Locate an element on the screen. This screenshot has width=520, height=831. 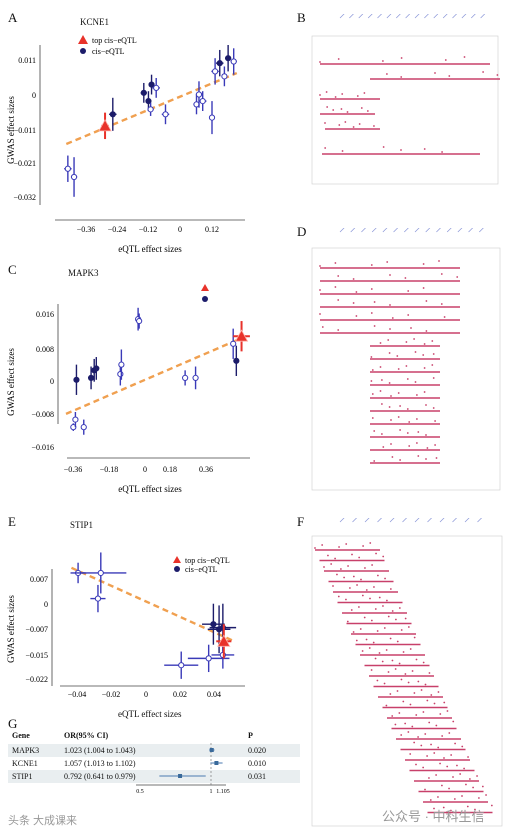
top-eqtl-point is located at coordinates (241, 335).